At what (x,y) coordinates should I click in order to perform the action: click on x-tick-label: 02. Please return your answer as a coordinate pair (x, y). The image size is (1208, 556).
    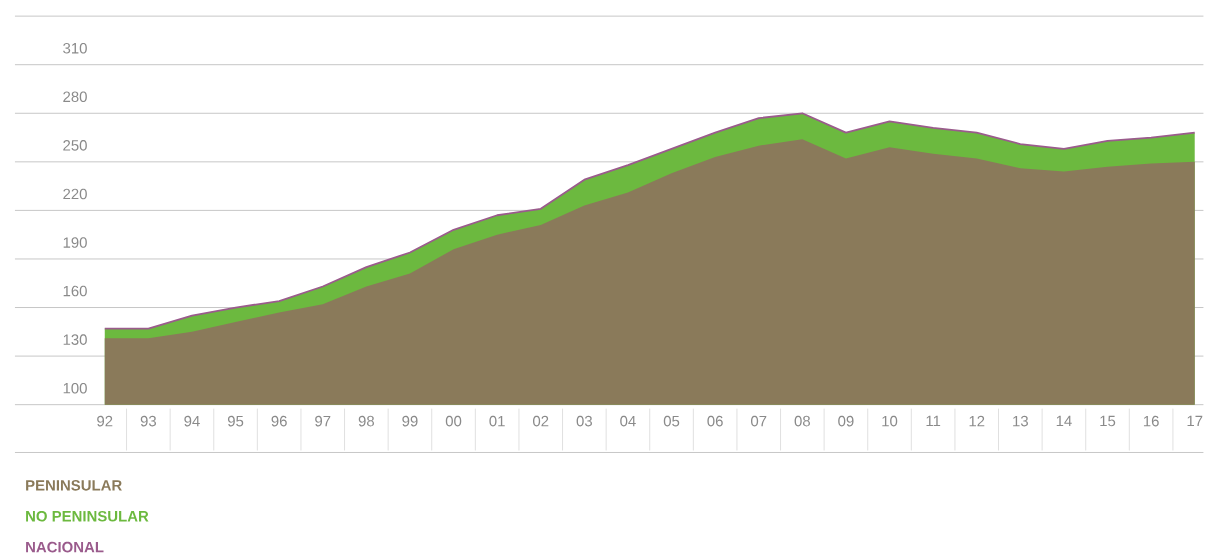
    Looking at the image, I should click on (541, 421).